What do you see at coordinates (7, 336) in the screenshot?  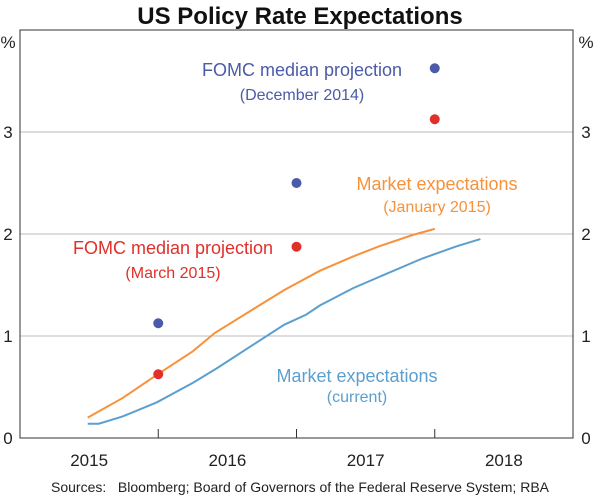 I see `y-tick-label-left: 1` at bounding box center [7, 336].